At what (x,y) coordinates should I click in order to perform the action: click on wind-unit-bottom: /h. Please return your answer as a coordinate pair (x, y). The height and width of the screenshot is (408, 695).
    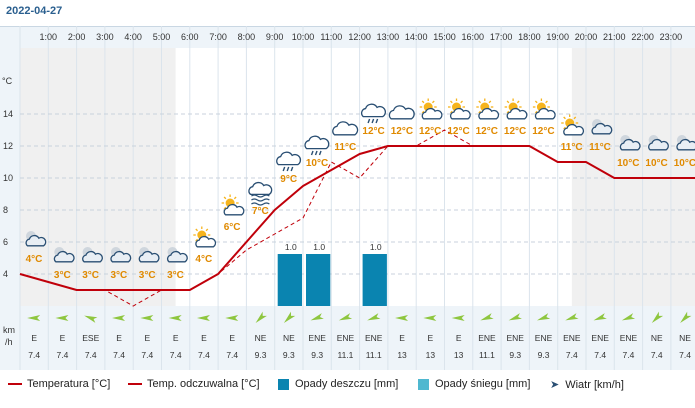
    Looking at the image, I should click on (9, 342).